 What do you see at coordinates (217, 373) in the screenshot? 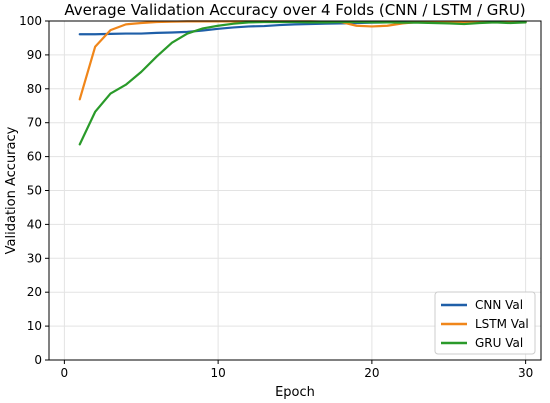
I see `x-tick-label: 10` at bounding box center [217, 373].